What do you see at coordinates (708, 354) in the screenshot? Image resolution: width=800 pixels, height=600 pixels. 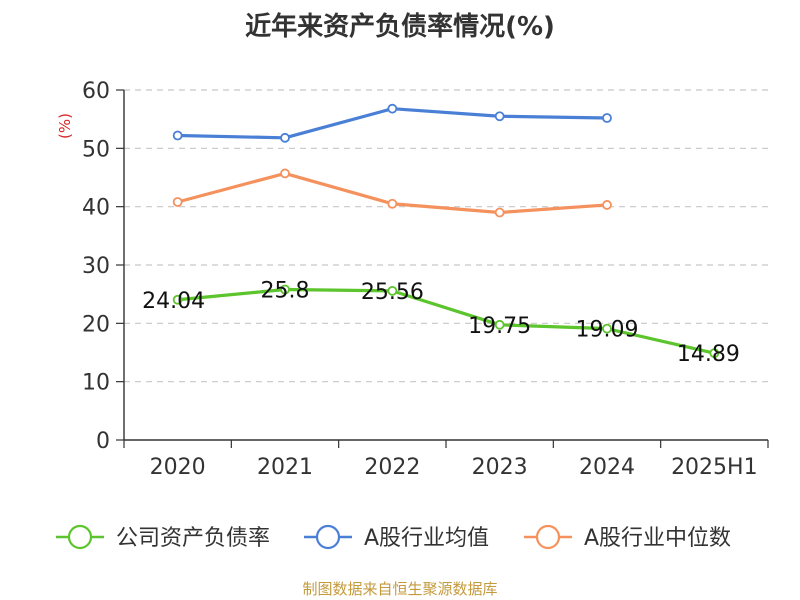 I see `data-label: 14.89` at bounding box center [708, 354].